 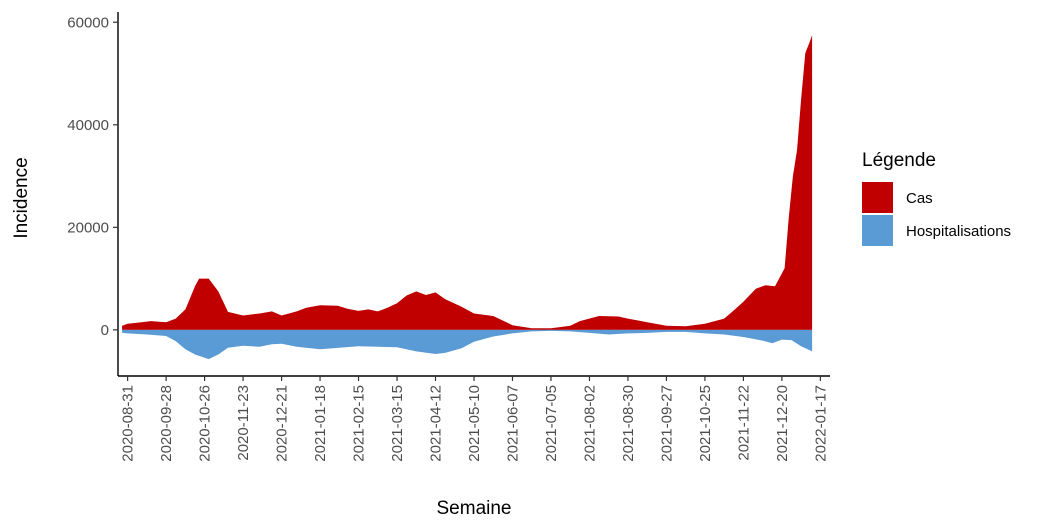 What do you see at coordinates (436, 423) in the screenshot?
I see `x-tick-label: 2021-04-12` at bounding box center [436, 423].